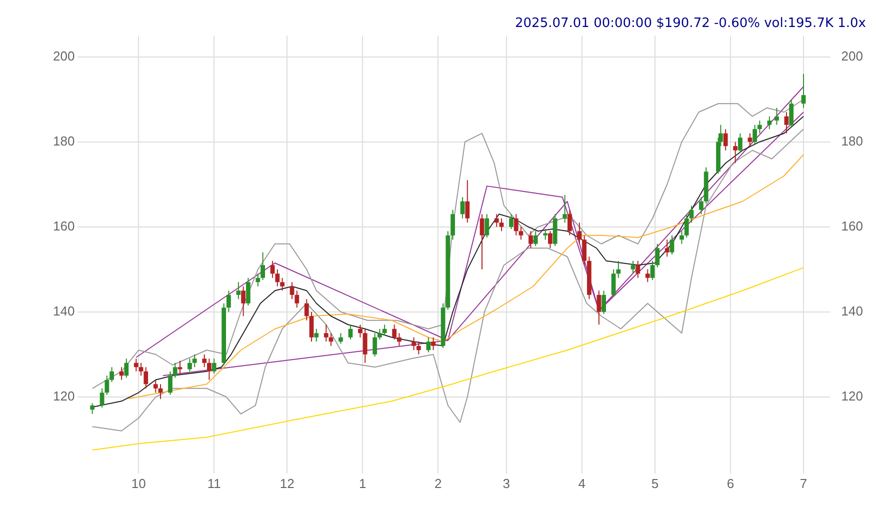 The height and width of the screenshot is (505, 876). Describe the element at coordinates (582, 483) in the screenshot. I see `x-tick-label: 4` at that location.